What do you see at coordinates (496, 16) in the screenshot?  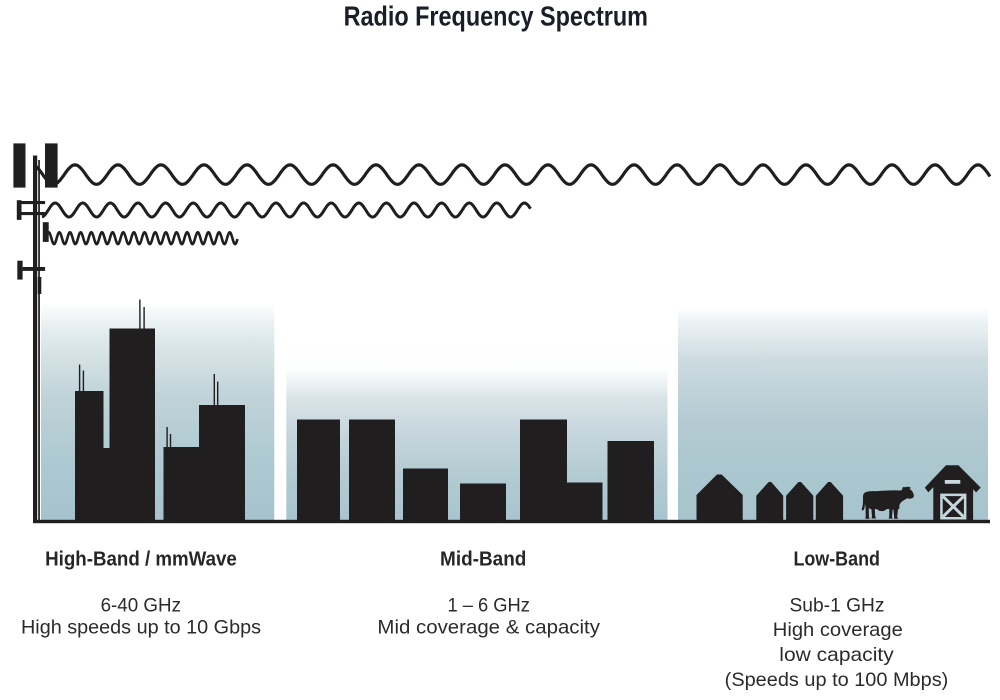 I see `svg-text: Radio Frequency Spectrum` at bounding box center [496, 16].